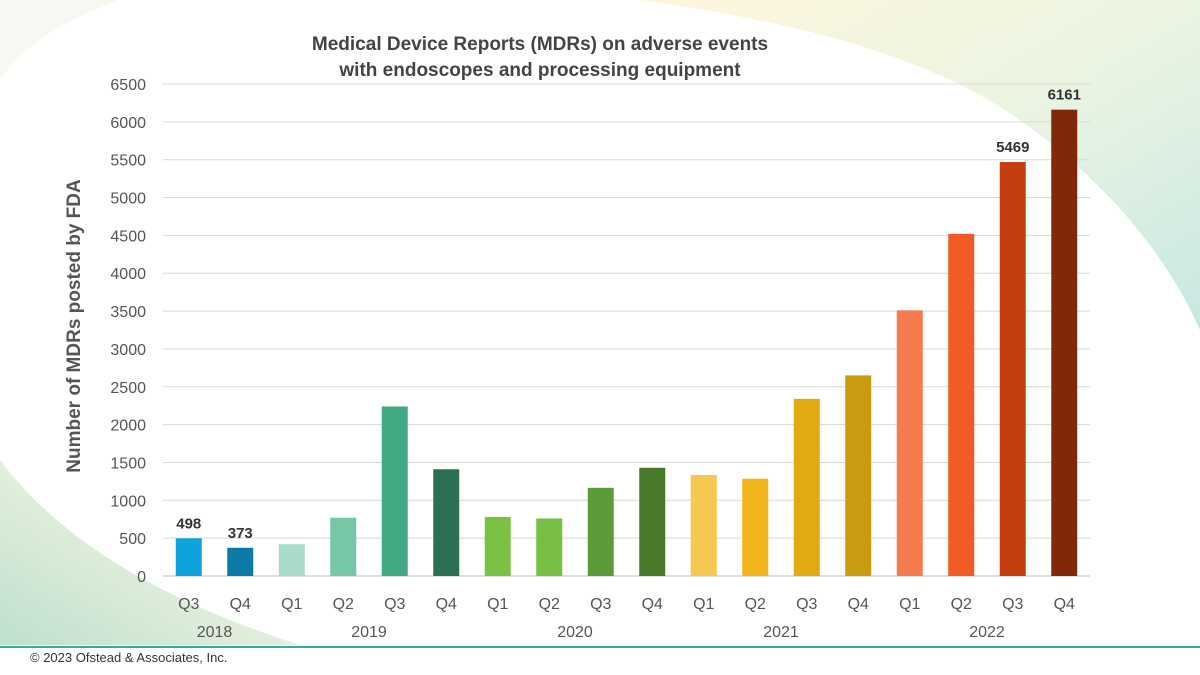 The height and width of the screenshot is (675, 1200). Describe the element at coordinates (128, 85) in the screenshot. I see `y-tick-label: 6500` at that location.